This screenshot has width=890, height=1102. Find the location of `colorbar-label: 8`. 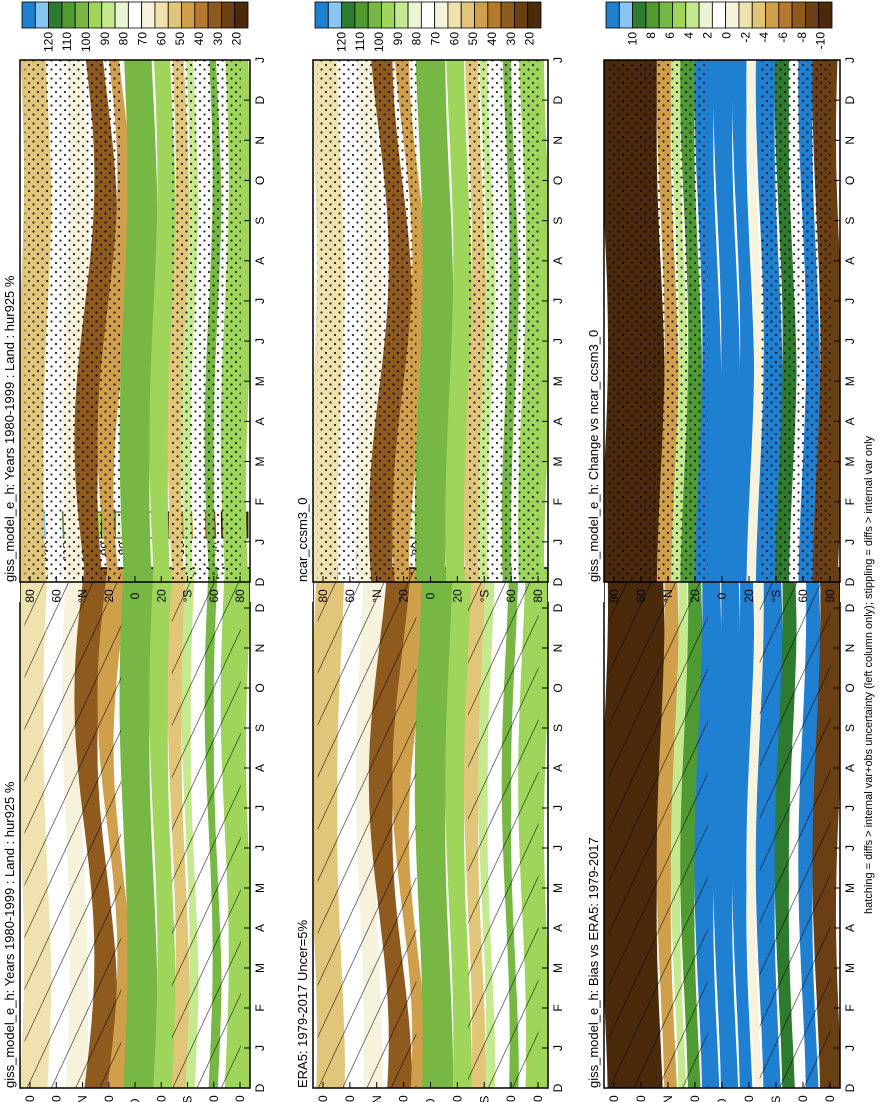

colorbar-label: 8 is located at coordinates (651, 35).